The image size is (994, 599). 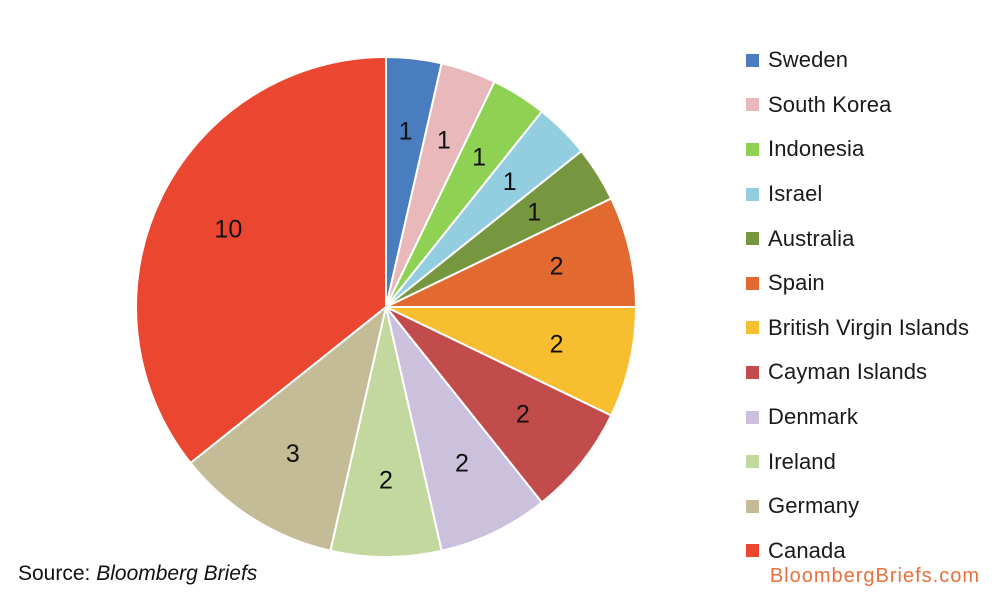 What do you see at coordinates (874, 576) in the screenshot?
I see `brand-logo-text: BloombergBriefs.com` at bounding box center [874, 576].